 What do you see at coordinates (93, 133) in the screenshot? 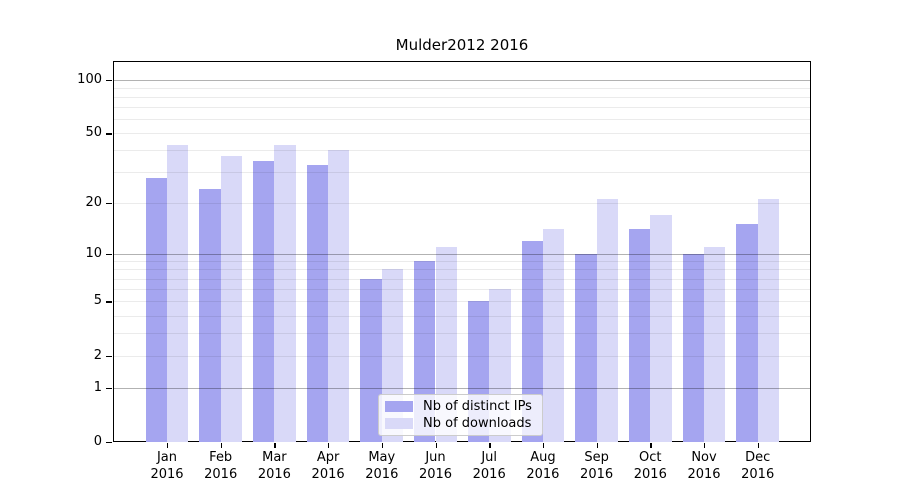
I see `y-tick-label: 50` at bounding box center [93, 133].